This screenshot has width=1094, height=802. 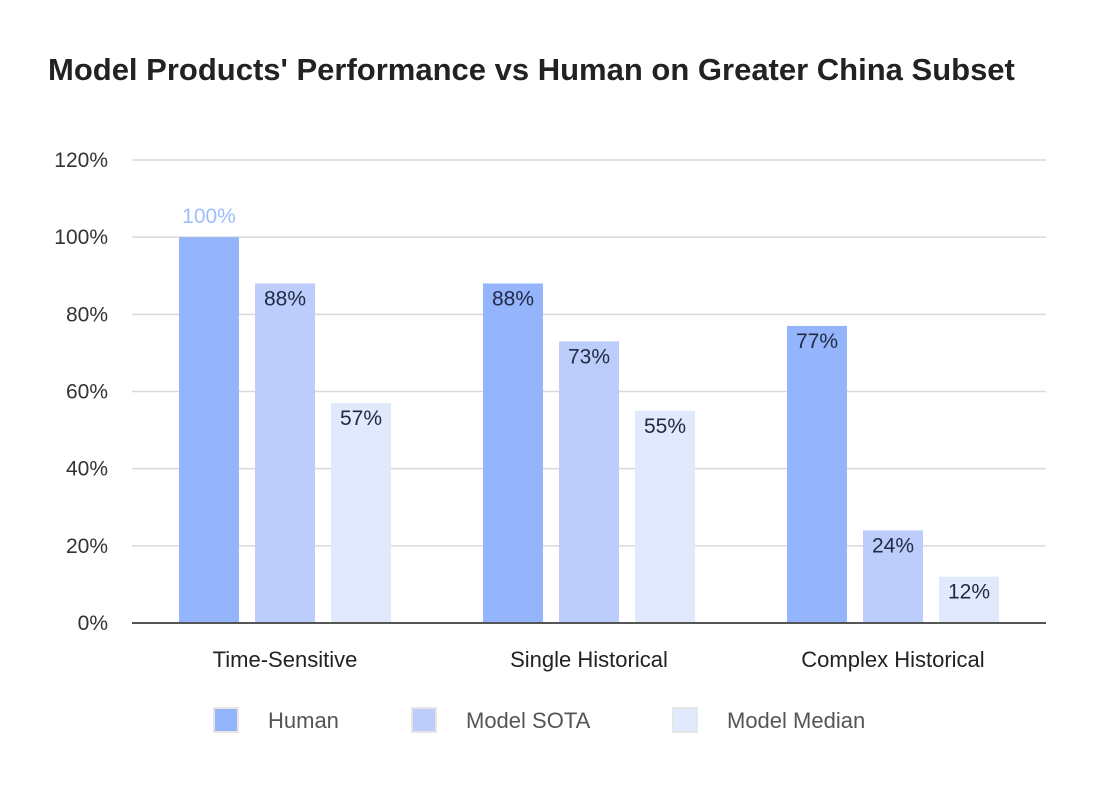 I want to click on y-tick-label: 60%, so click(x=87, y=392).